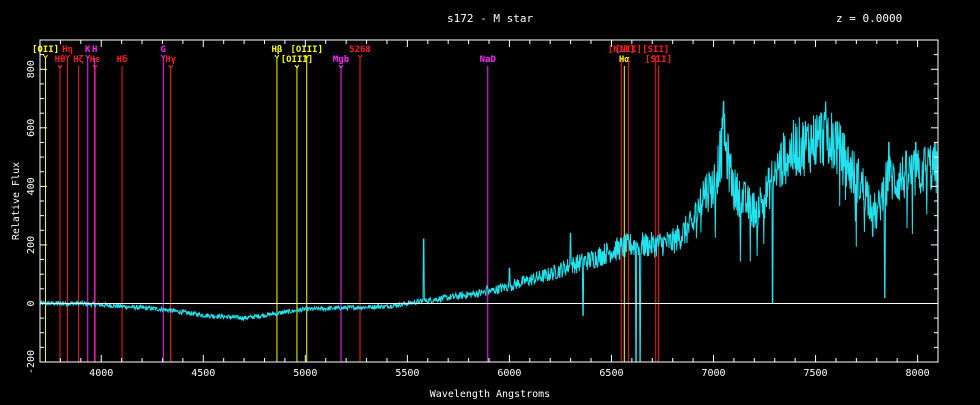  What do you see at coordinates (341, 60) in the screenshot?
I see `line-marker-label: Mgb` at bounding box center [341, 60].